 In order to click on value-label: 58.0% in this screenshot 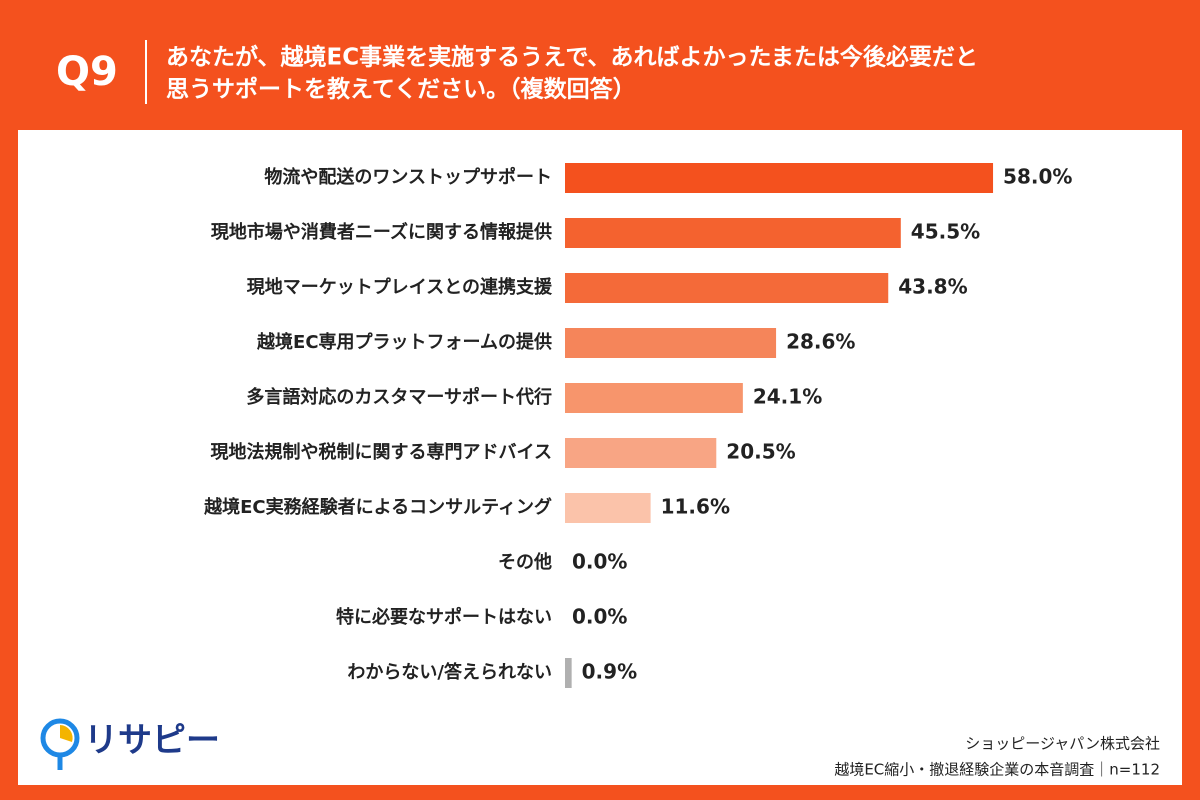, I will do `click(1037, 177)`.